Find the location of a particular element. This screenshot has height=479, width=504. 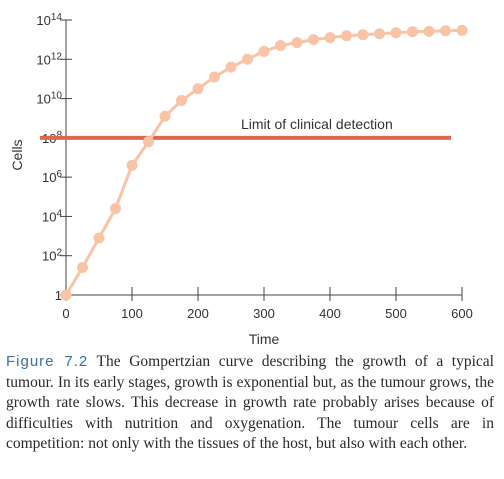

y-axis-title: Cells is located at coordinates (17, 154).